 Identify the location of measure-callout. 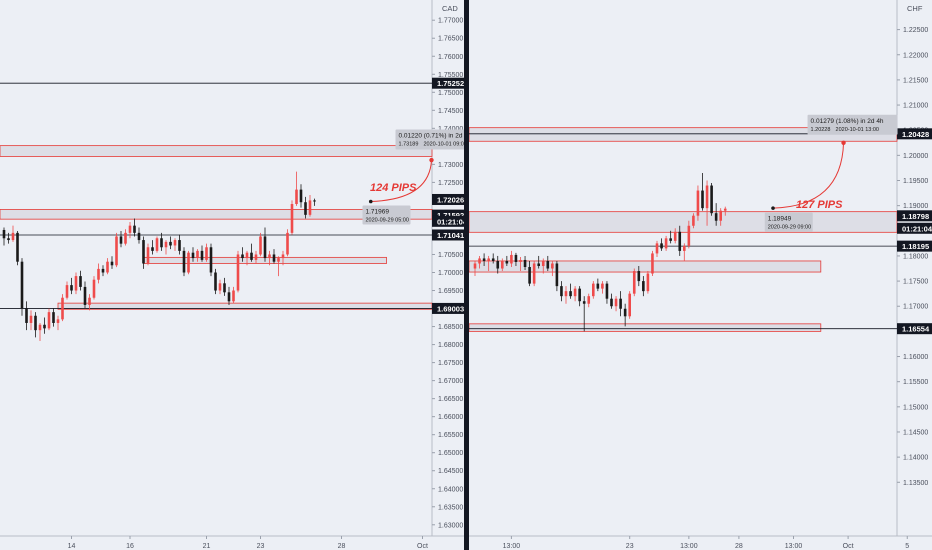
(852, 124).